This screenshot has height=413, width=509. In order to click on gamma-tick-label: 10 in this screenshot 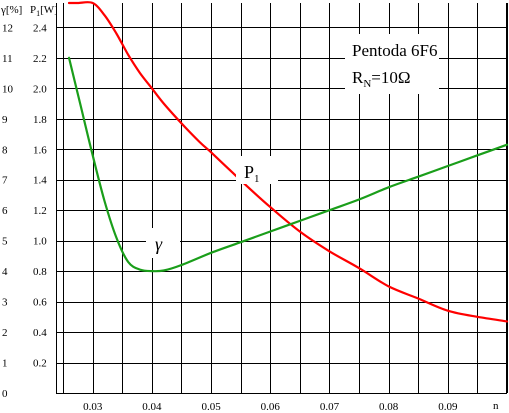, I will do `click(8, 89)`.